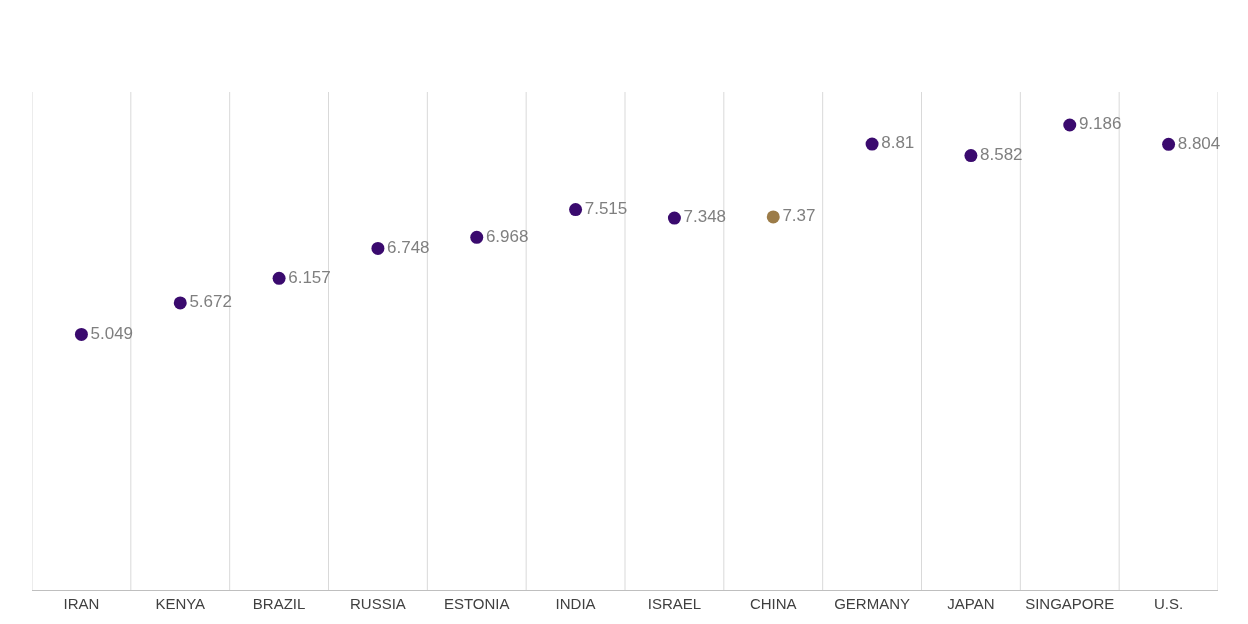 This screenshot has width=1248, height=624. I want to click on x-tick-label: RUSSIA, so click(377, 603).